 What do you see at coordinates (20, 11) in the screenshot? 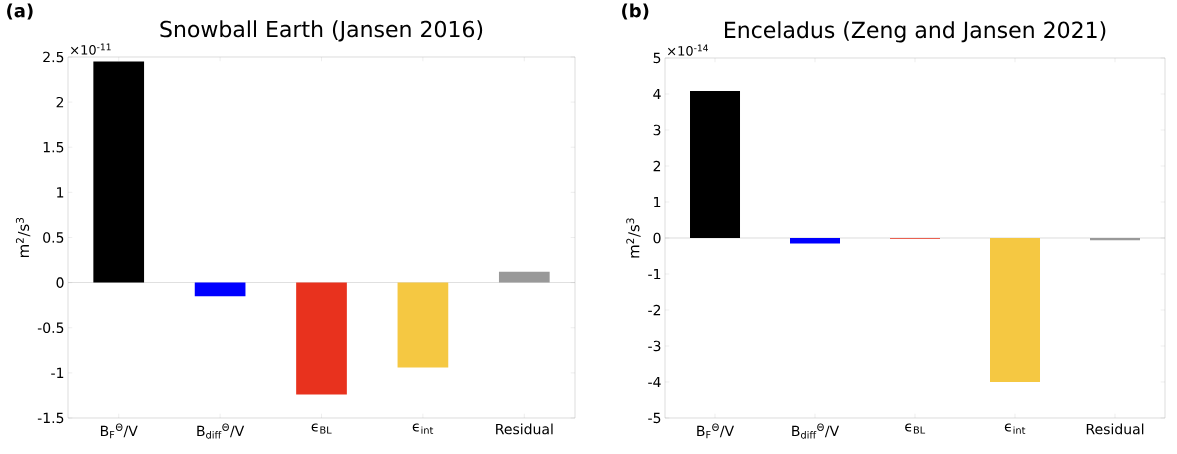
I see `text: (a)` at bounding box center [20, 11].